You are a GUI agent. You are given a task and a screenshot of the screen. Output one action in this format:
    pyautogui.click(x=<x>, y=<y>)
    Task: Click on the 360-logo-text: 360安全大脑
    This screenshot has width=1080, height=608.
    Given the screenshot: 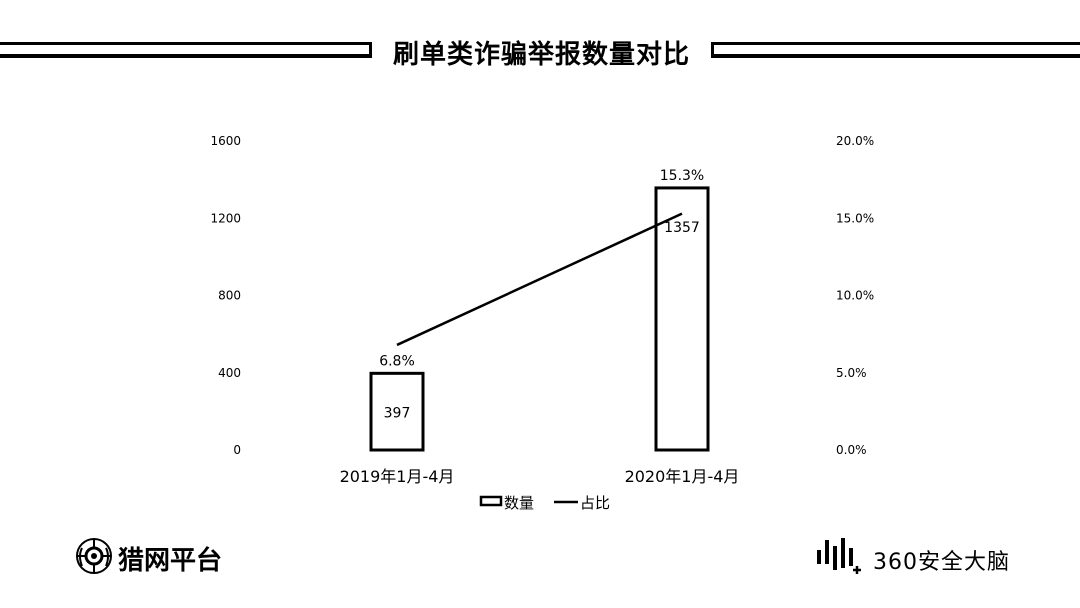 What is the action you would take?
    pyautogui.click(x=941, y=562)
    